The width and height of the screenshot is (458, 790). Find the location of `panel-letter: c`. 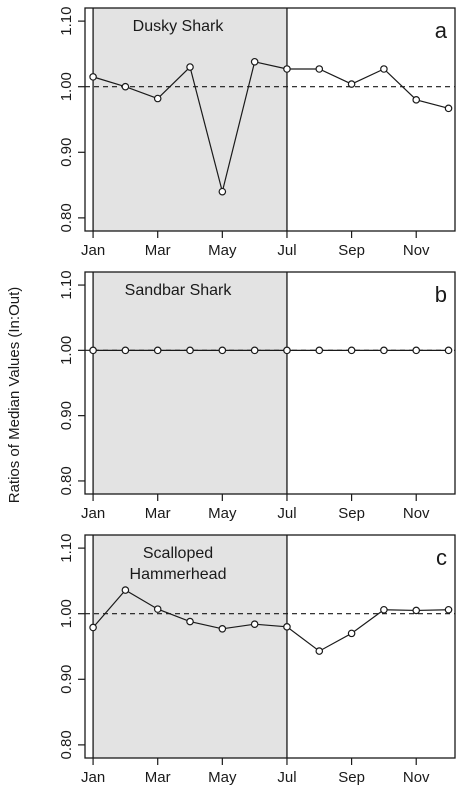

panel-letter: c is located at coordinates (441, 557).